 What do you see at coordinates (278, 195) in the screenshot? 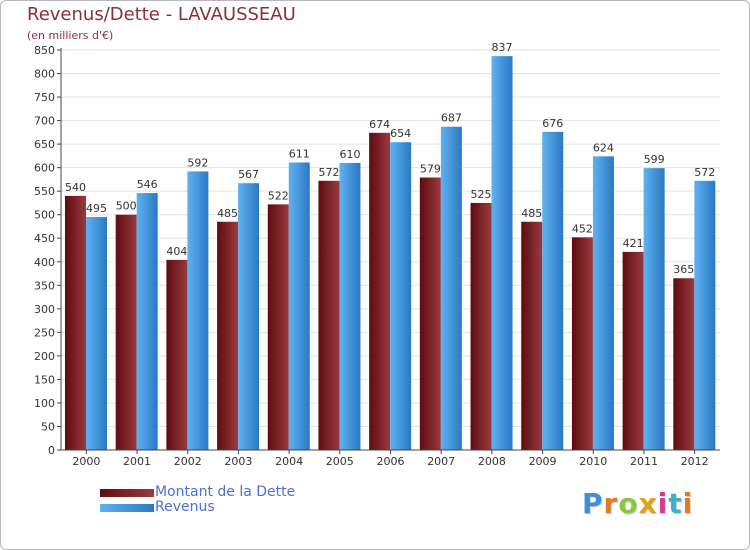
I see `data-label-dette: 522` at bounding box center [278, 195].